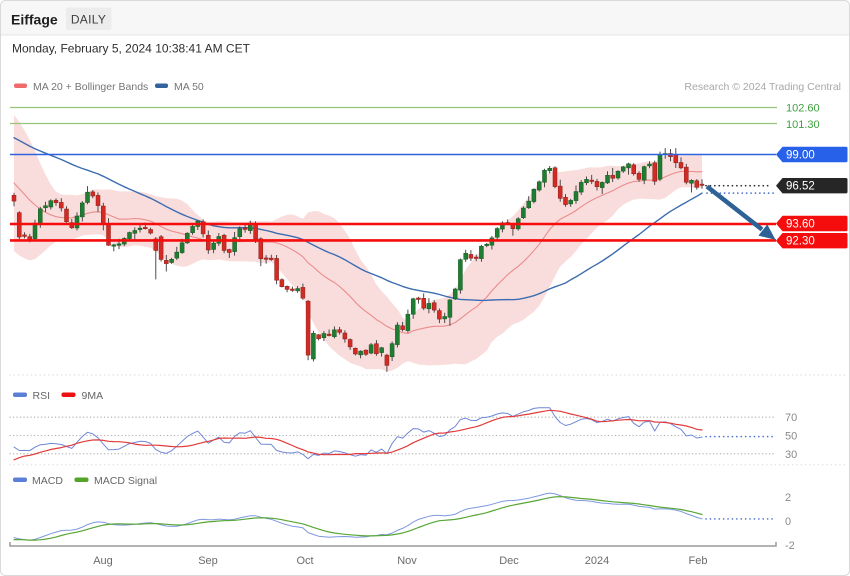 This screenshot has width=850, height=576. I want to click on svg-text: RSI, so click(42, 396).